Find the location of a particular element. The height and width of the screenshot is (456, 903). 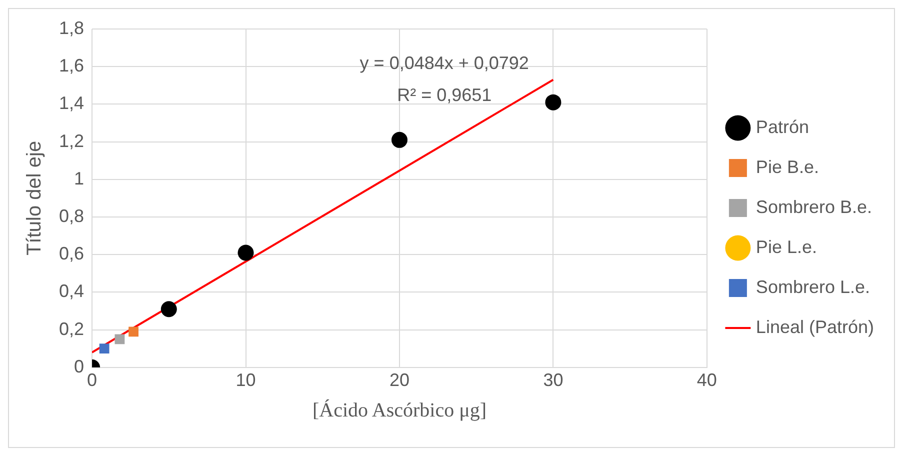

x-tick-label: 0 is located at coordinates (92, 380).